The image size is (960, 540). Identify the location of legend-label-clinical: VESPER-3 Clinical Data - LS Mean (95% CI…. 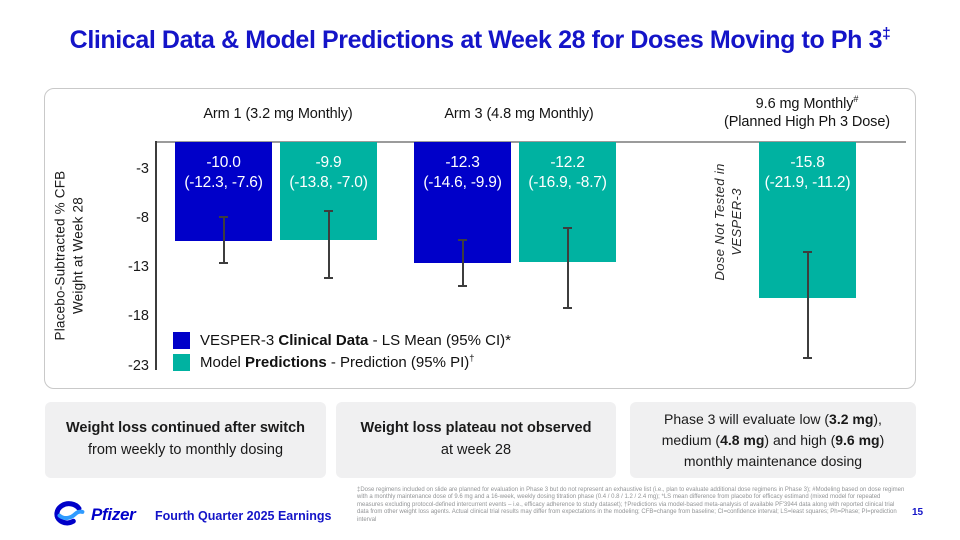
(355, 340).